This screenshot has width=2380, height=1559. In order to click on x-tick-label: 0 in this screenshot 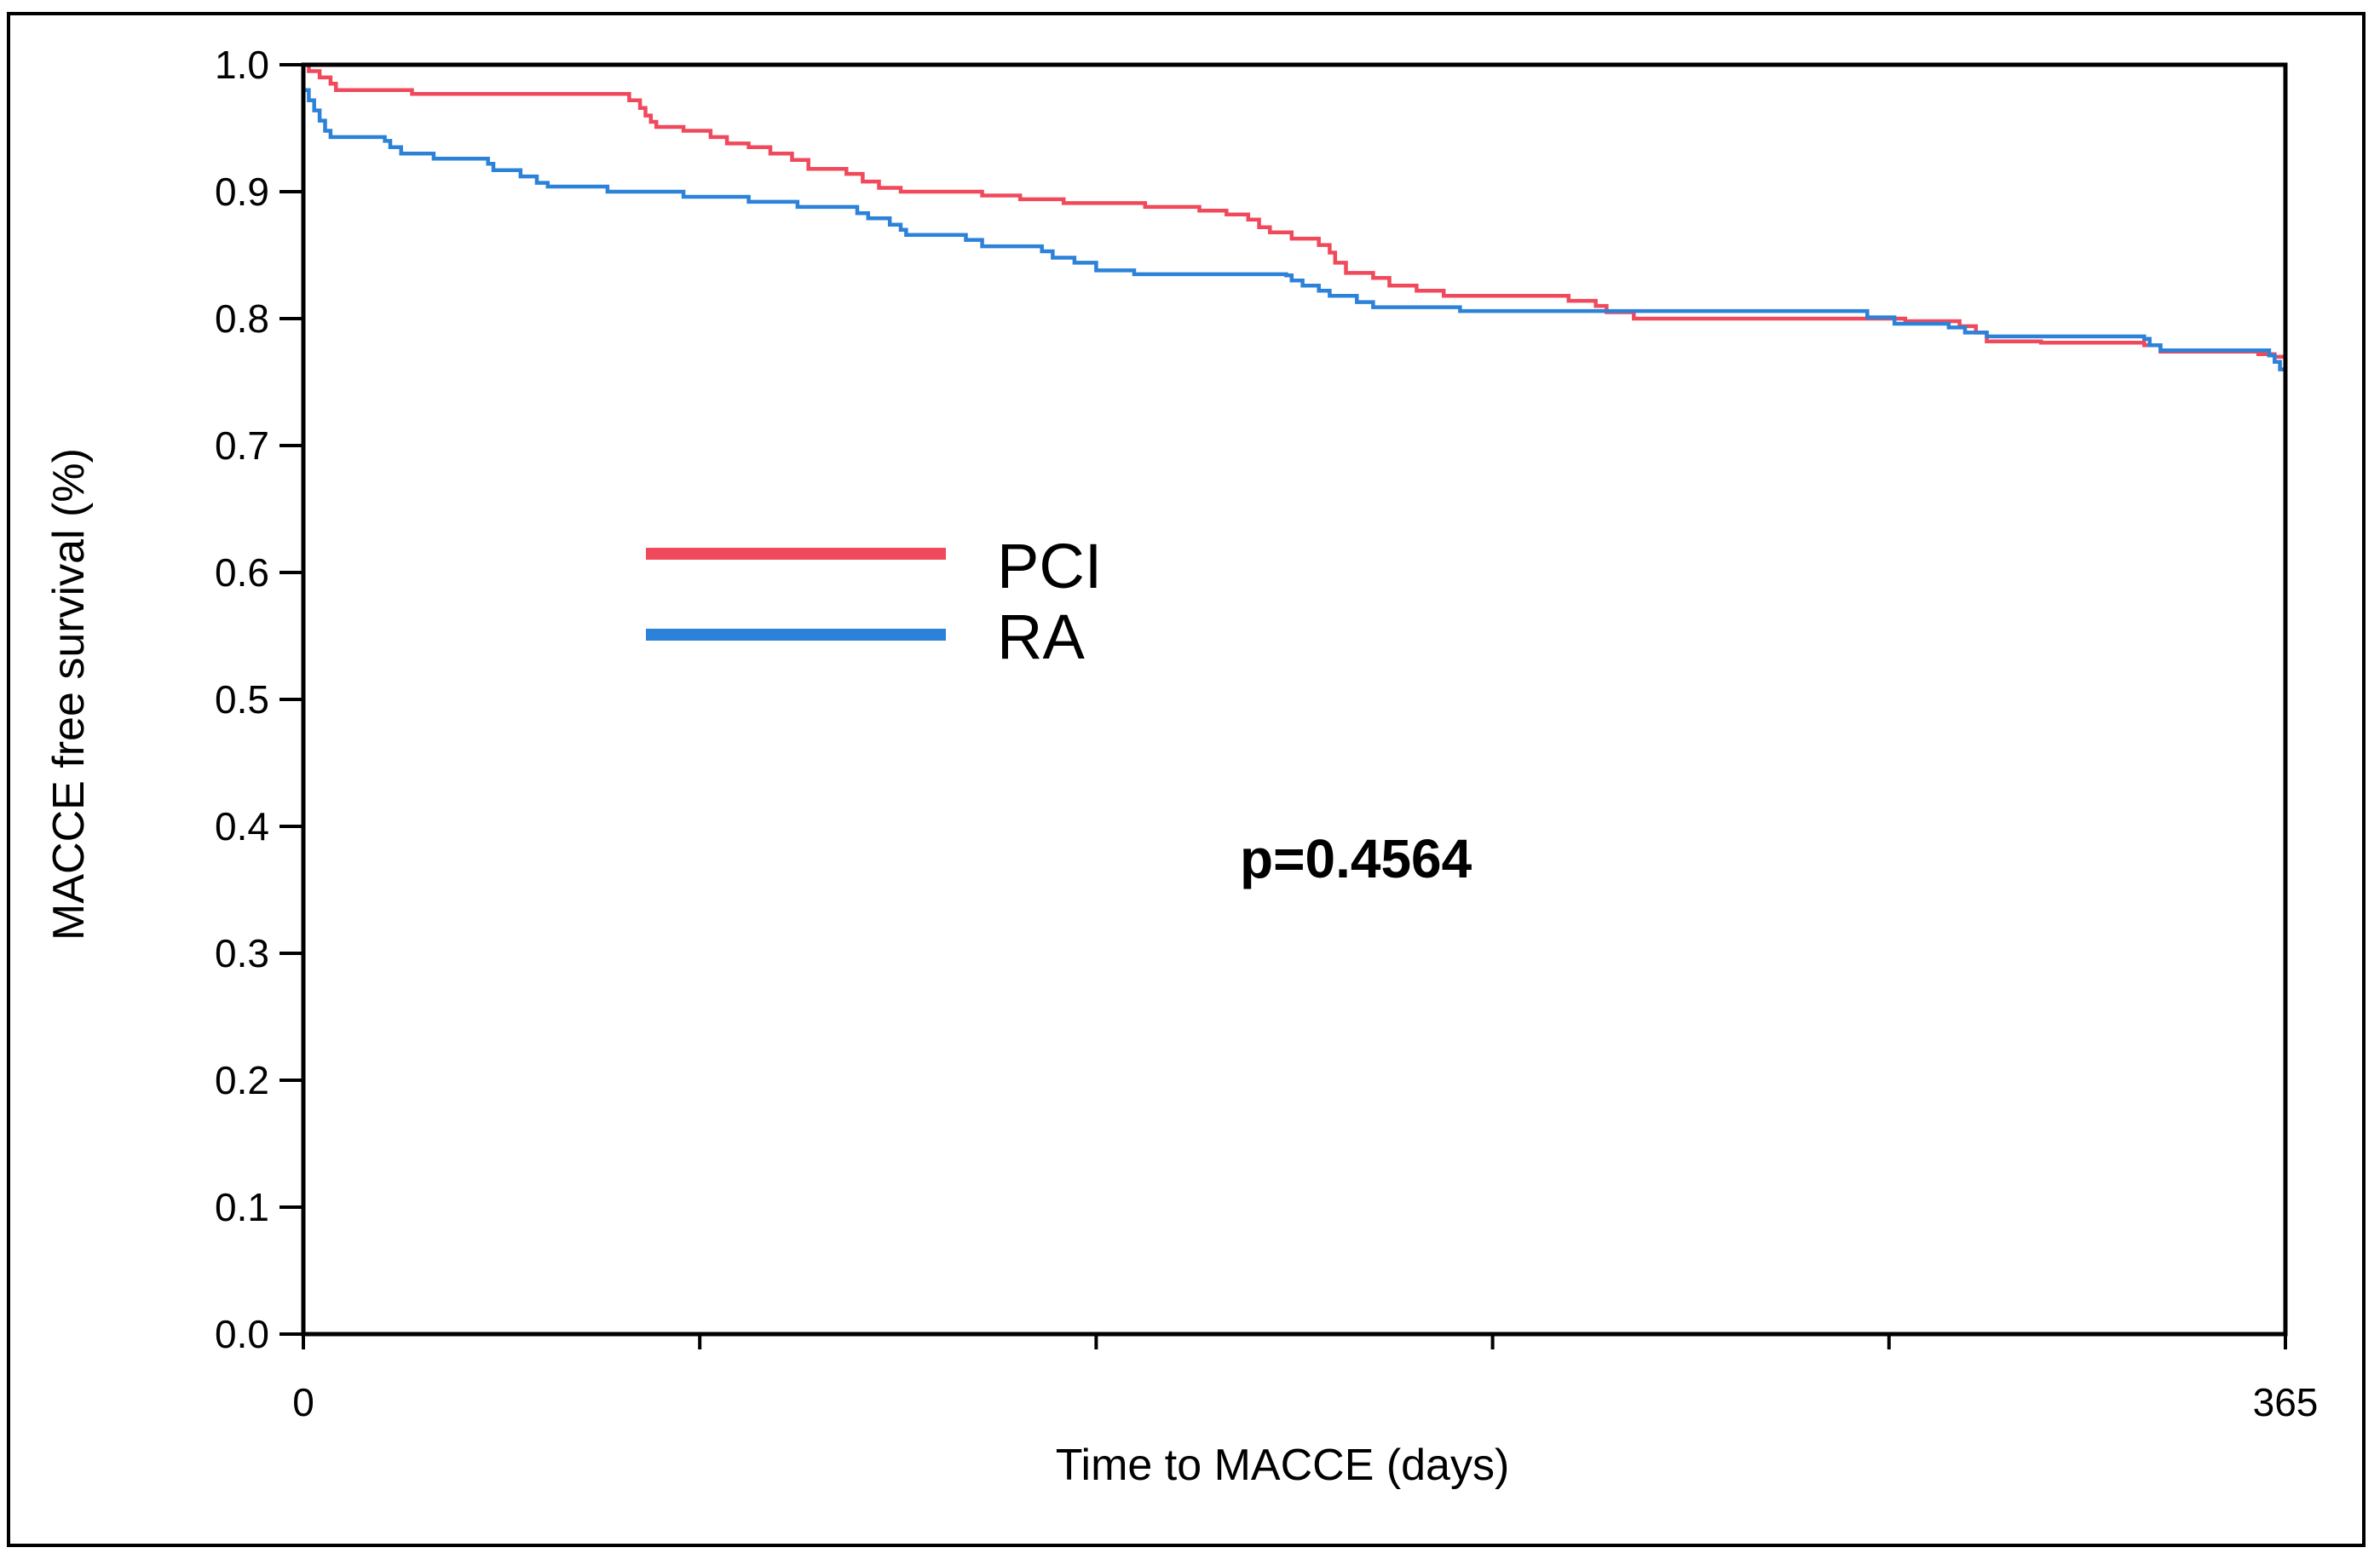, I will do `click(303, 1402)`.